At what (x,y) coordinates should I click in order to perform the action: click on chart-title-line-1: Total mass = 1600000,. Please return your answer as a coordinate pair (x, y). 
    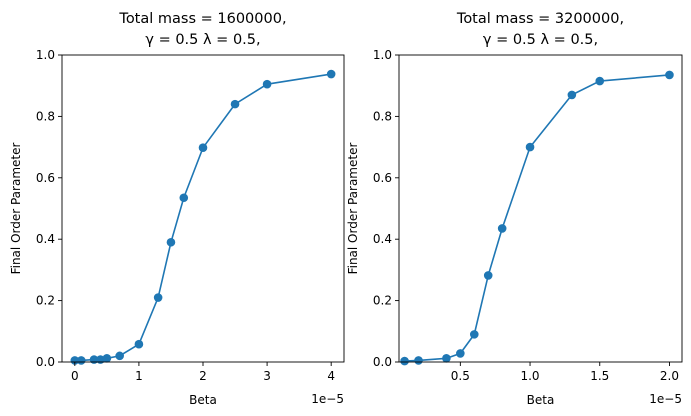
    Looking at the image, I should click on (202, 19).